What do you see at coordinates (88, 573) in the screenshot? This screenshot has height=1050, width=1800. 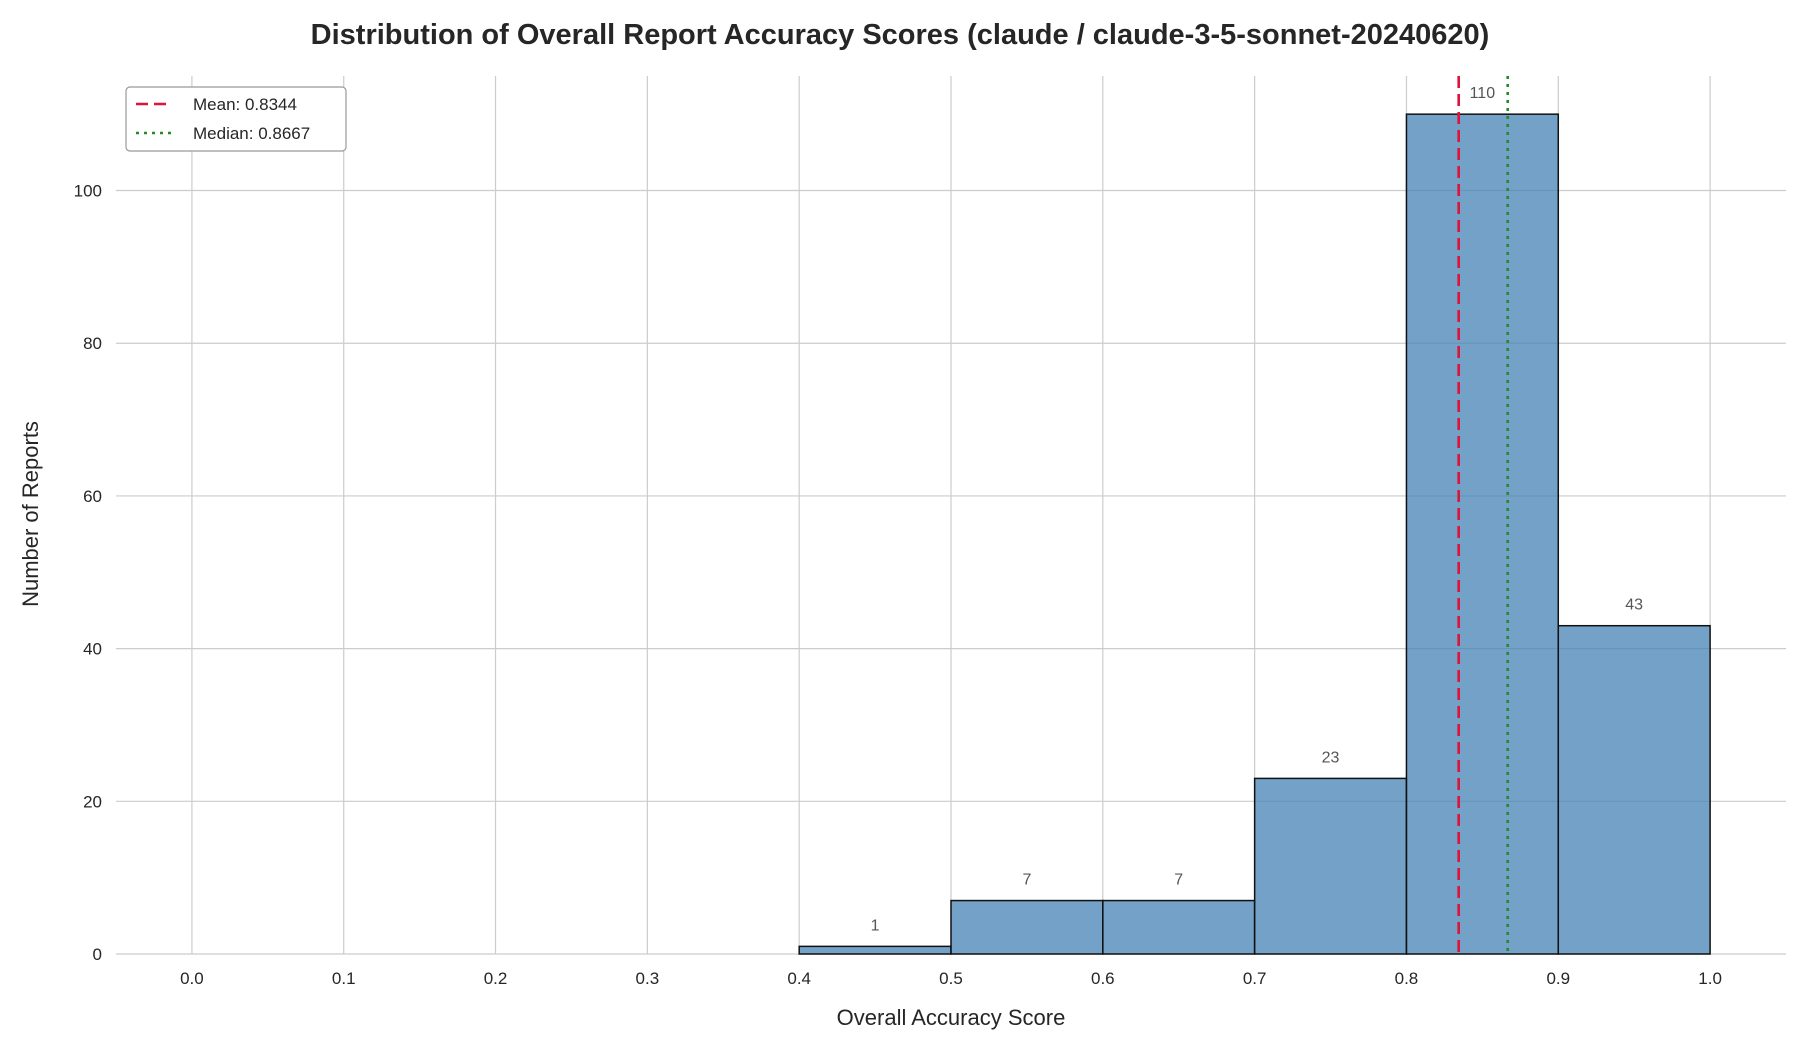 I see `y-axis-ticks: 0 20 40 60 80 100` at bounding box center [88, 573].